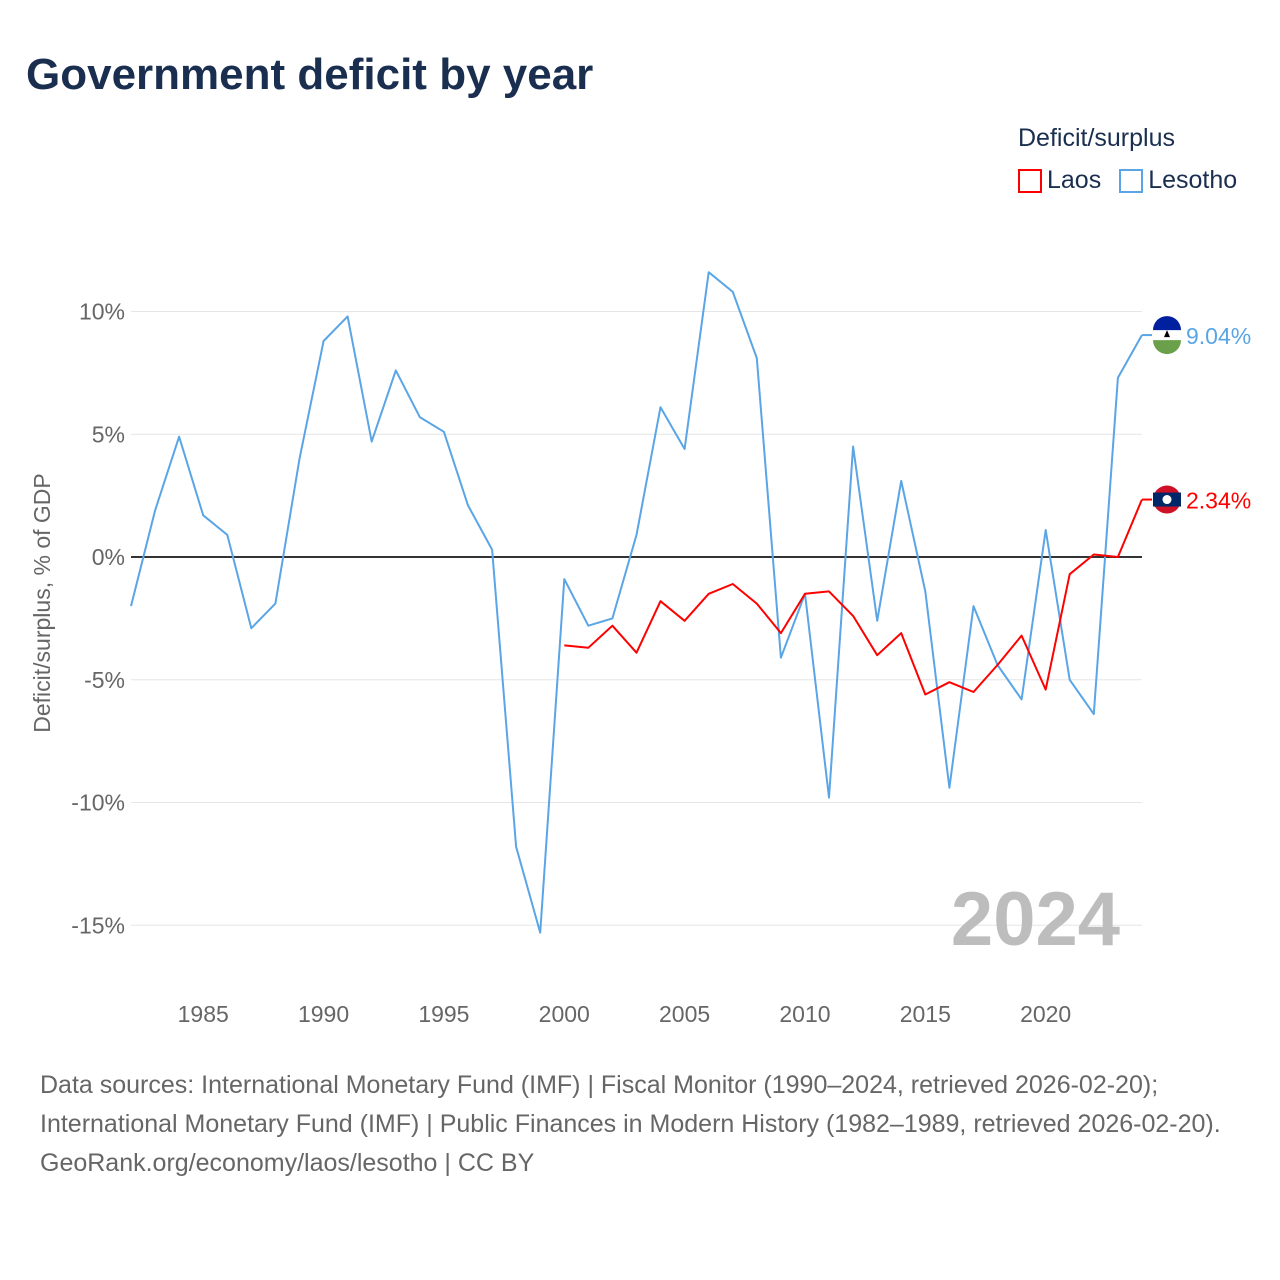 Image resolution: width=1280 pixels, height=1280 pixels. What do you see at coordinates (98, 925) in the screenshot?
I see `y-tick-label: -15%` at bounding box center [98, 925].